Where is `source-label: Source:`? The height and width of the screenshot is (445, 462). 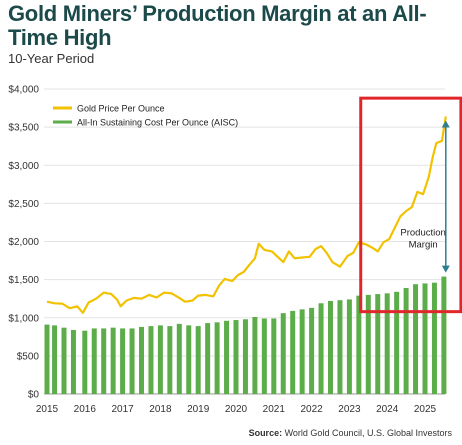 source-label: Source: is located at coordinates (265, 433).